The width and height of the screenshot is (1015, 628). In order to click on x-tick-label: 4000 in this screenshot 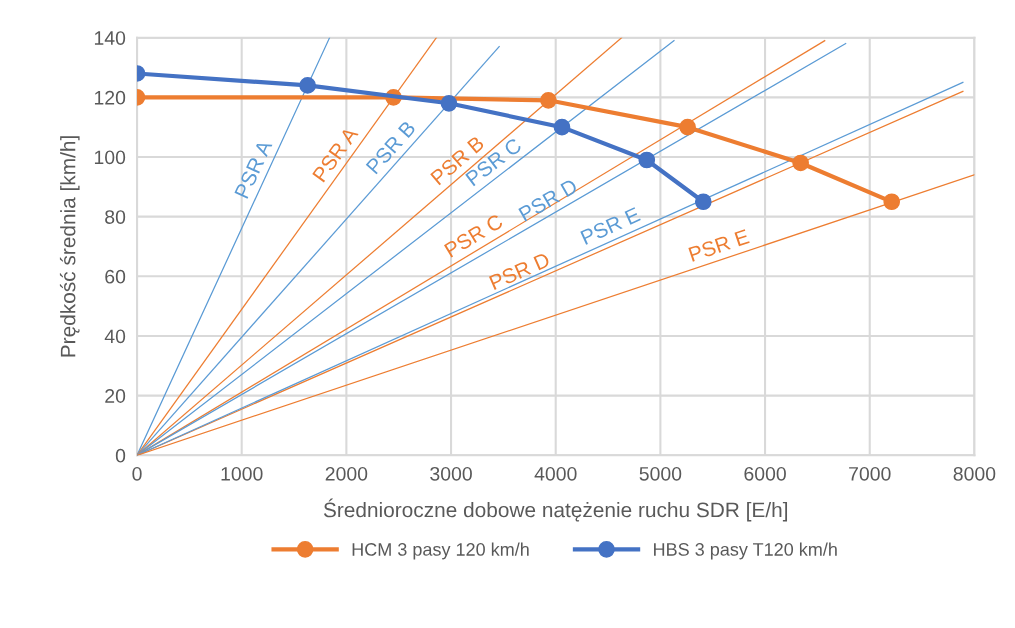, I will do `click(555, 473)`.